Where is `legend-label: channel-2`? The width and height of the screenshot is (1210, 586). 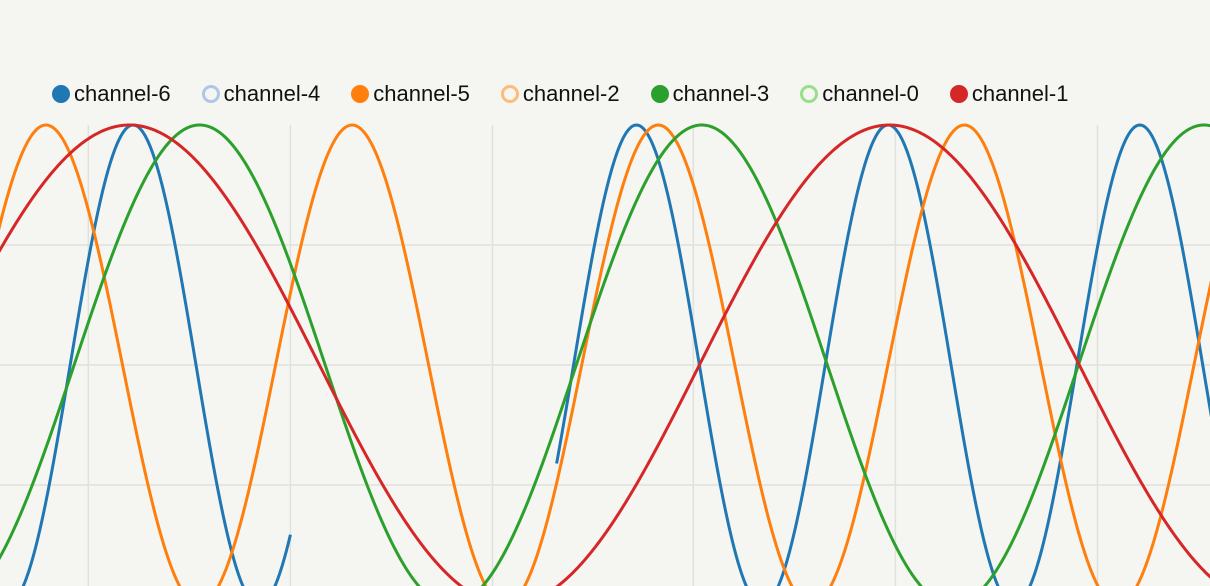 legend-label: channel-2 is located at coordinates (571, 93).